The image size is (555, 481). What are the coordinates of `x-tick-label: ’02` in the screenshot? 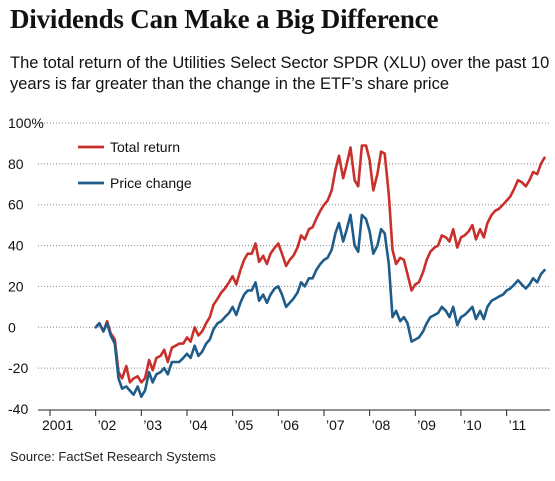 It's located at (107, 425).